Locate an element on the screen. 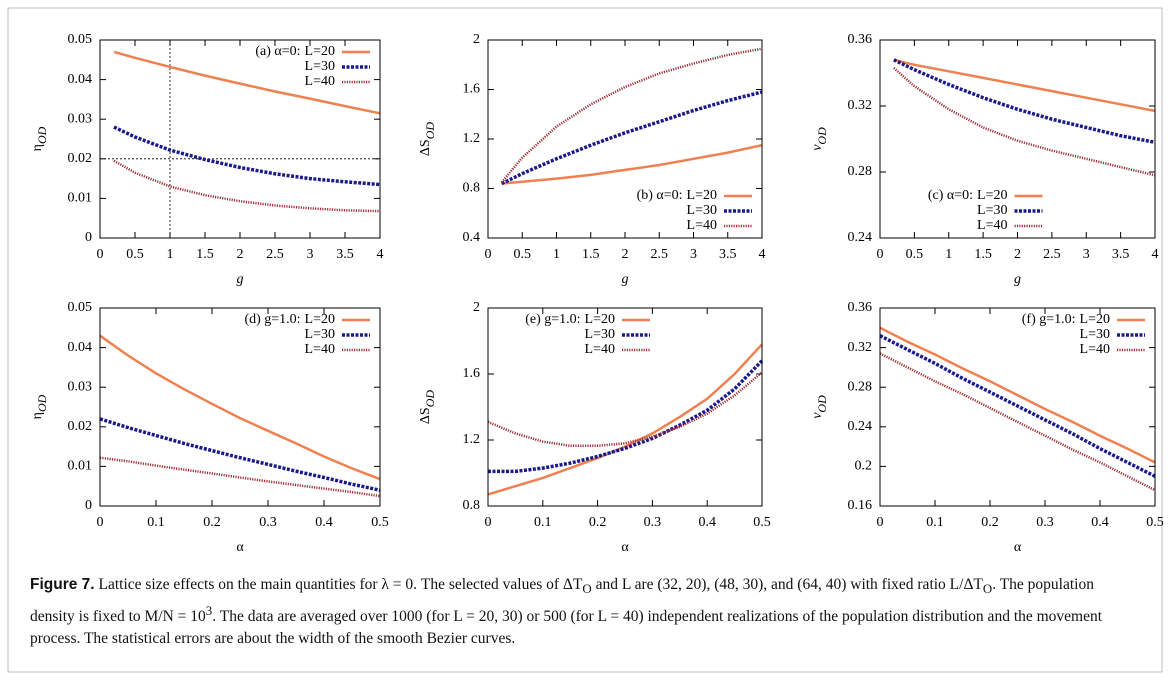 This screenshot has height=680, width=1170. y-axis-label-main: ΔS is located at coordinates (425, 147).